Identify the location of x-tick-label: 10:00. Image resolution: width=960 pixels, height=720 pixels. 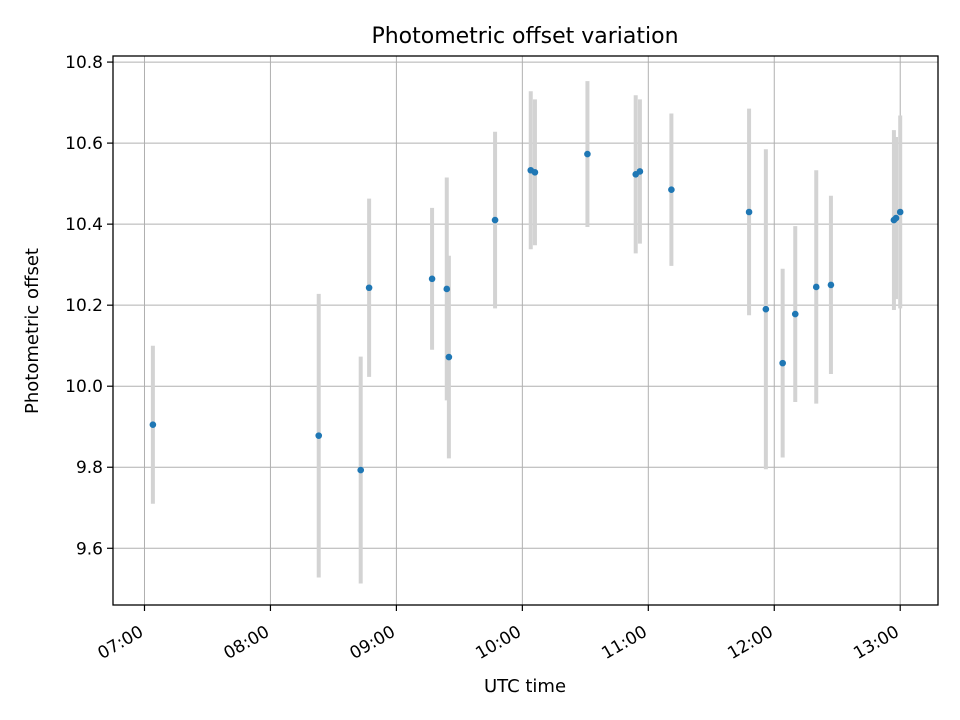
(498, 643).